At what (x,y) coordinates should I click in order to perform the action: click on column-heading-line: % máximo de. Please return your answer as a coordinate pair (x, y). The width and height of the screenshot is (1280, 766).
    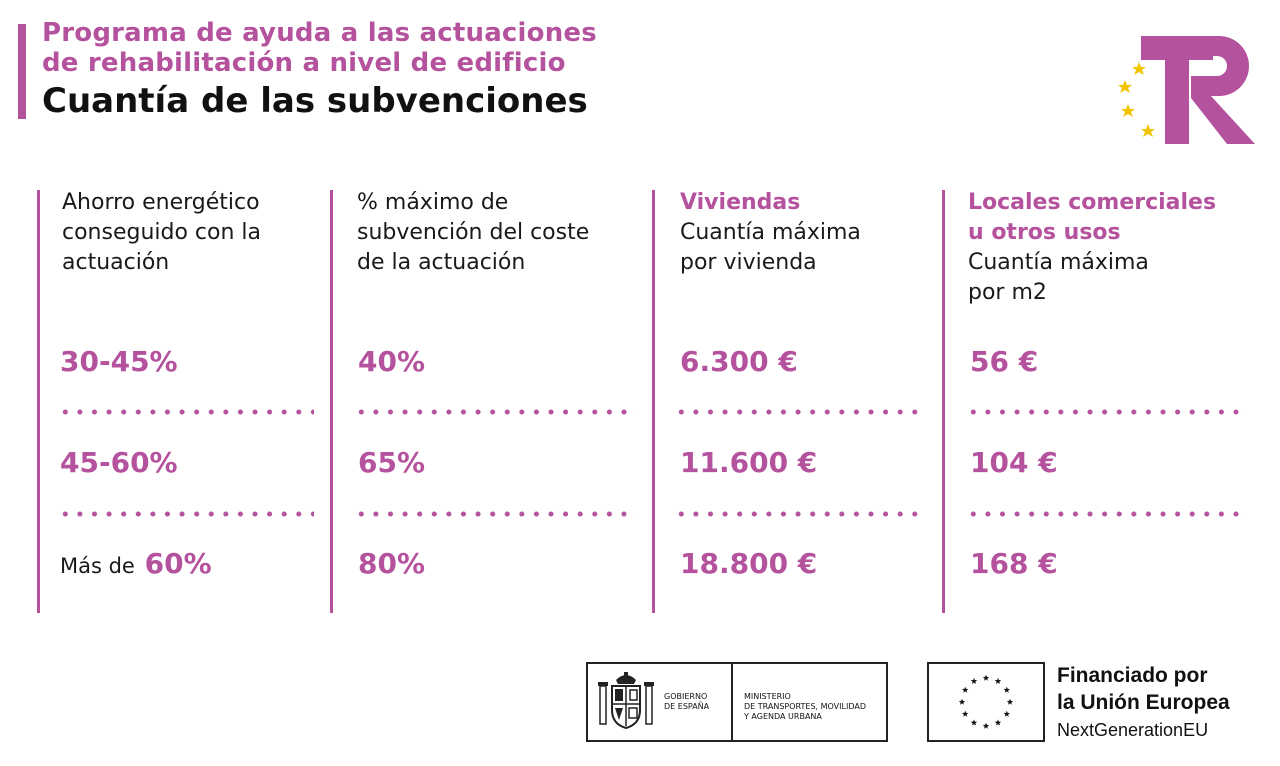
    Looking at the image, I should click on (433, 202).